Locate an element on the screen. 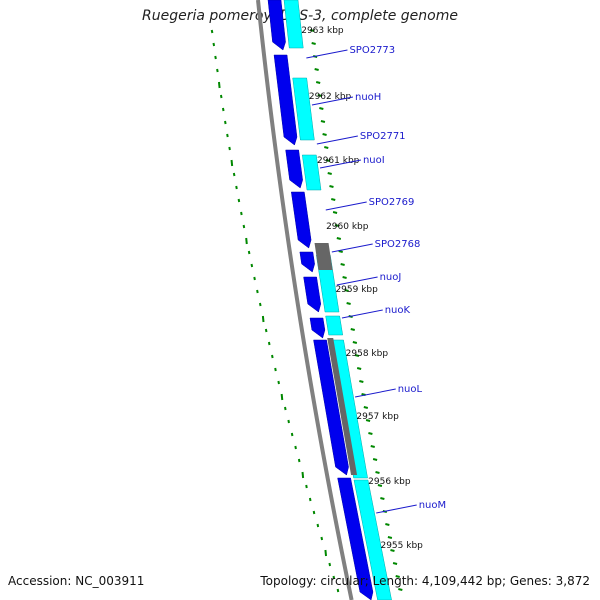 The height and width of the screenshot is (600, 600). kbp-label: 2958 kbp is located at coordinates (367, 354).